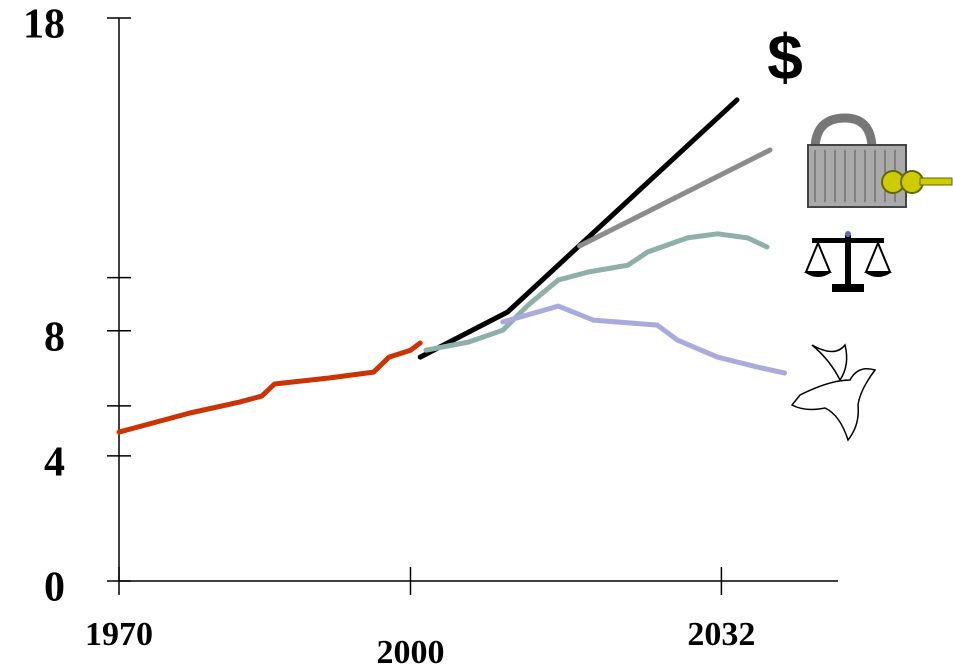 The width and height of the screenshot is (953, 667). What do you see at coordinates (785, 57) in the screenshot?
I see `annotation: $` at bounding box center [785, 57].